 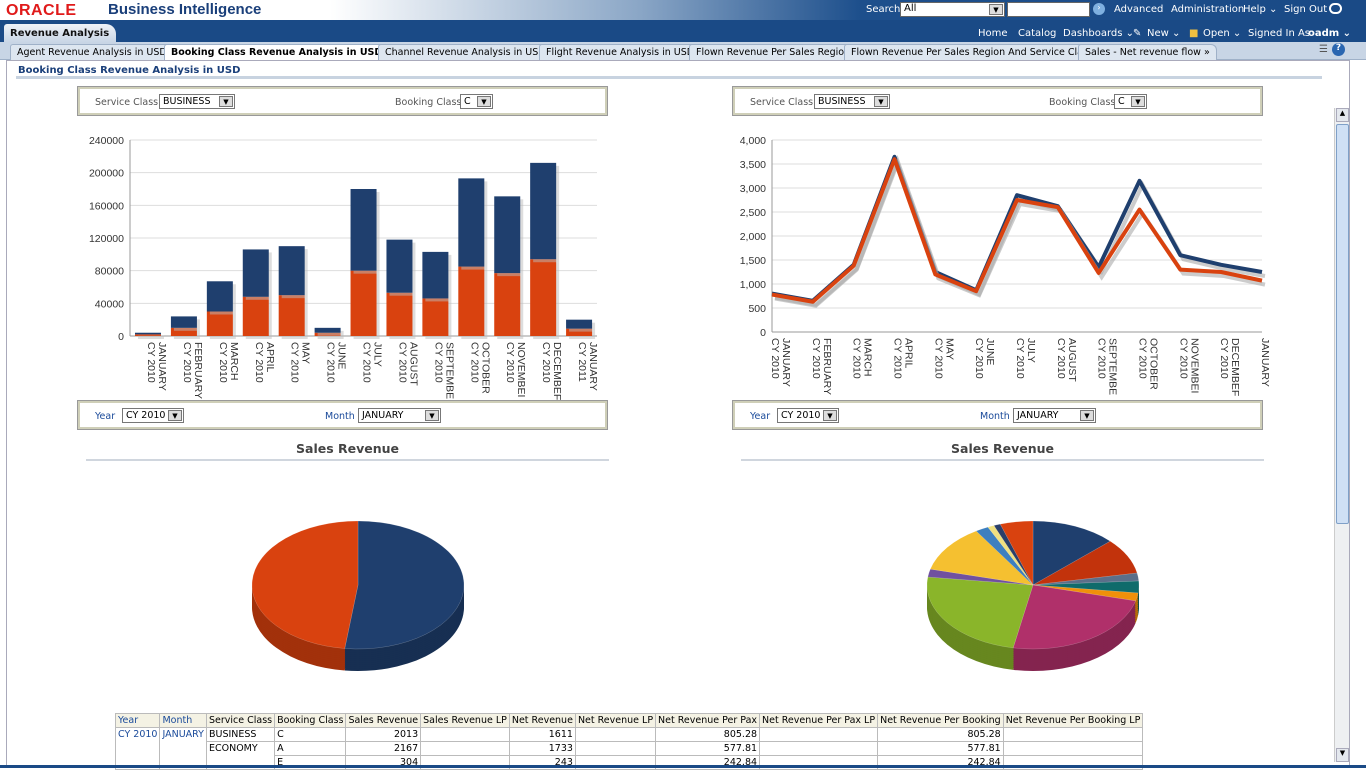 I want to click on advanced-link: Advanced, so click(x=1139, y=9).